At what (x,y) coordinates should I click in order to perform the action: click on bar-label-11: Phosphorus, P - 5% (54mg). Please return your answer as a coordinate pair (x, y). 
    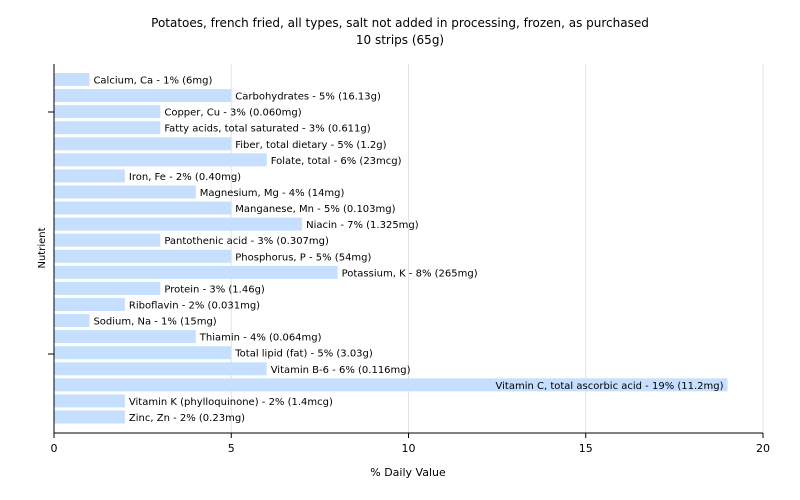
    Looking at the image, I should click on (303, 257).